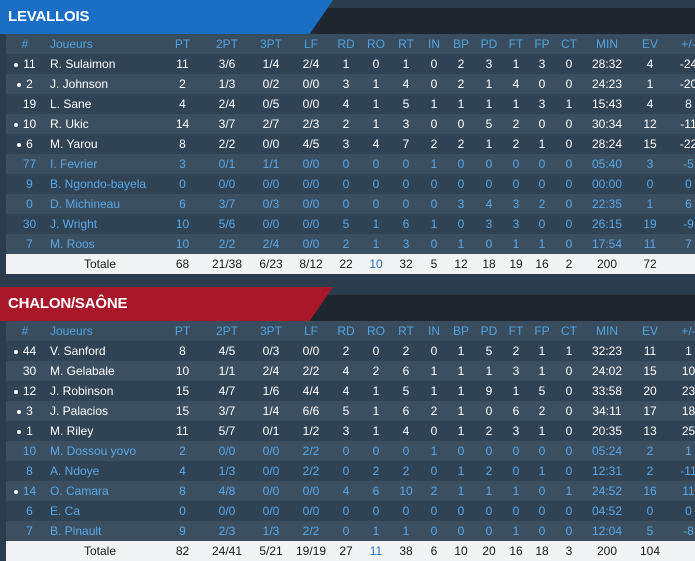  Describe the element at coordinates (350, 531) in the screenshot. I see `player-row: 7 B. Pinault 9 2/3 1/3 2/2 0 1 1 0 0 0 1 0 0 12:04 5 -8` at that location.